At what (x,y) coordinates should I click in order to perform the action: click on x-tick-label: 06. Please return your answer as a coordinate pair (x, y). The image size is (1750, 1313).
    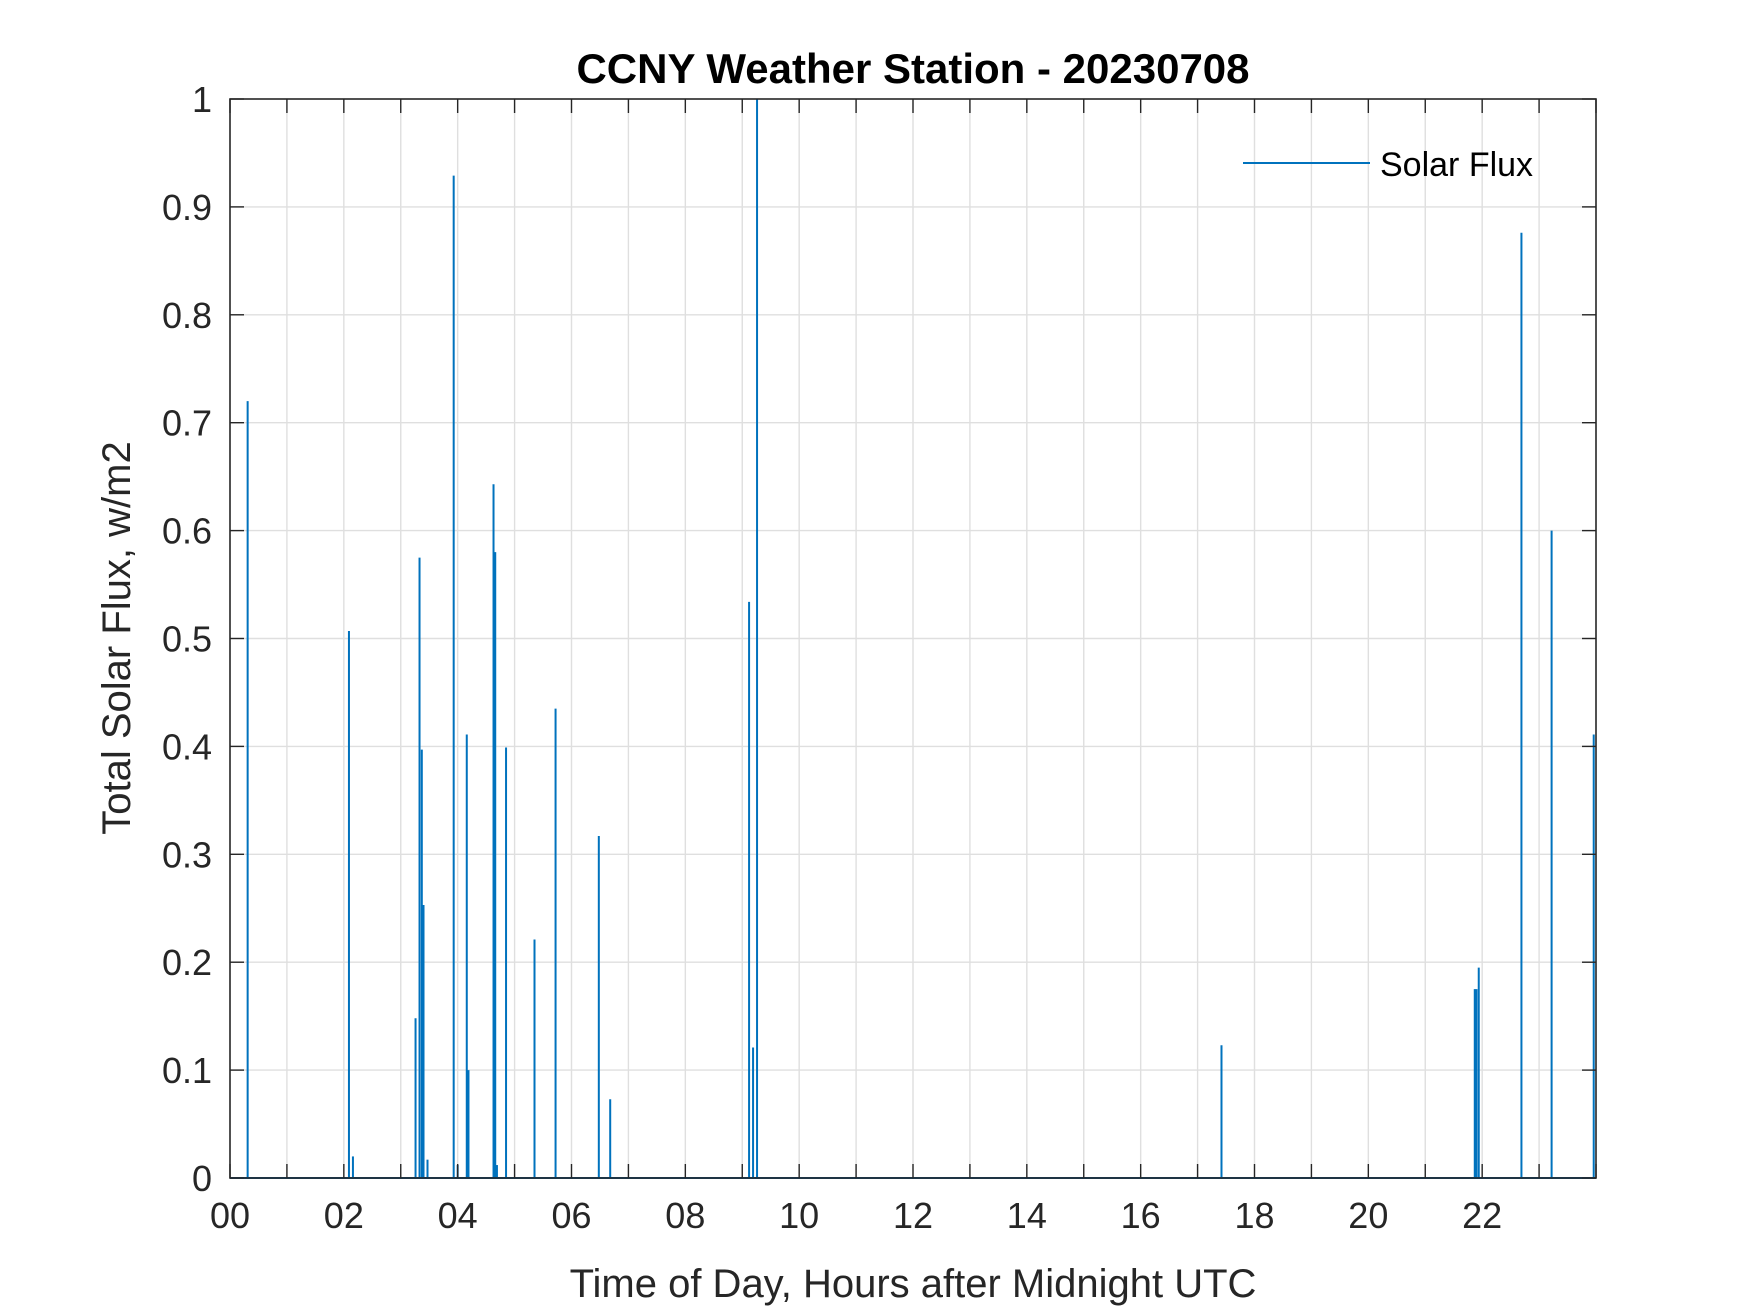
    Looking at the image, I should click on (571, 1215).